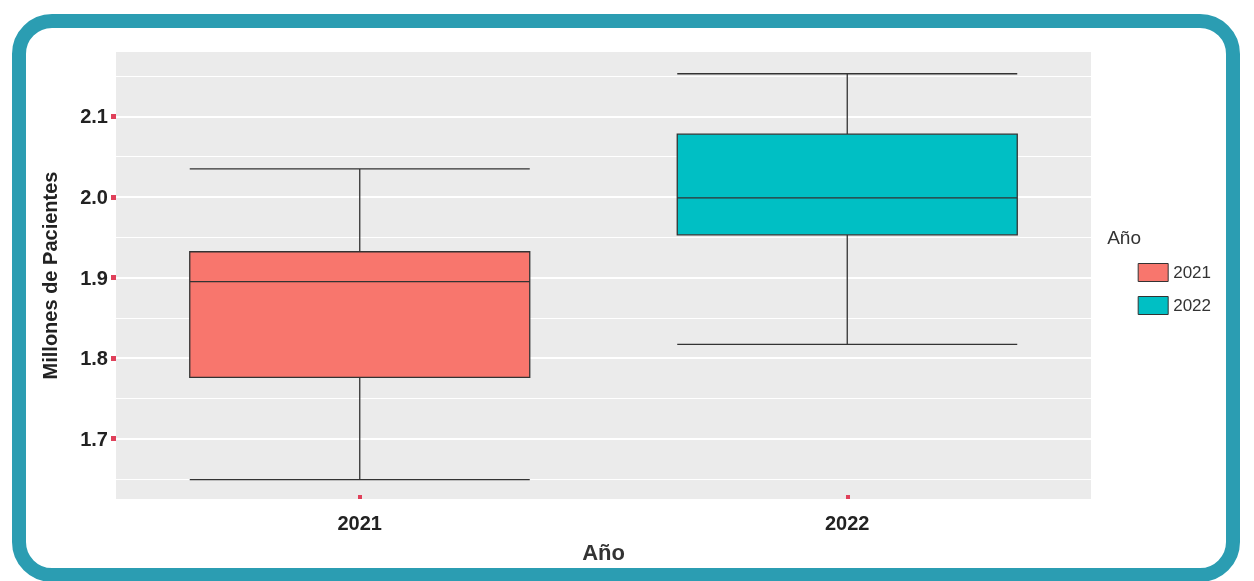 The width and height of the screenshot is (1254, 581). I want to click on legend-title: Año, so click(1124, 237).